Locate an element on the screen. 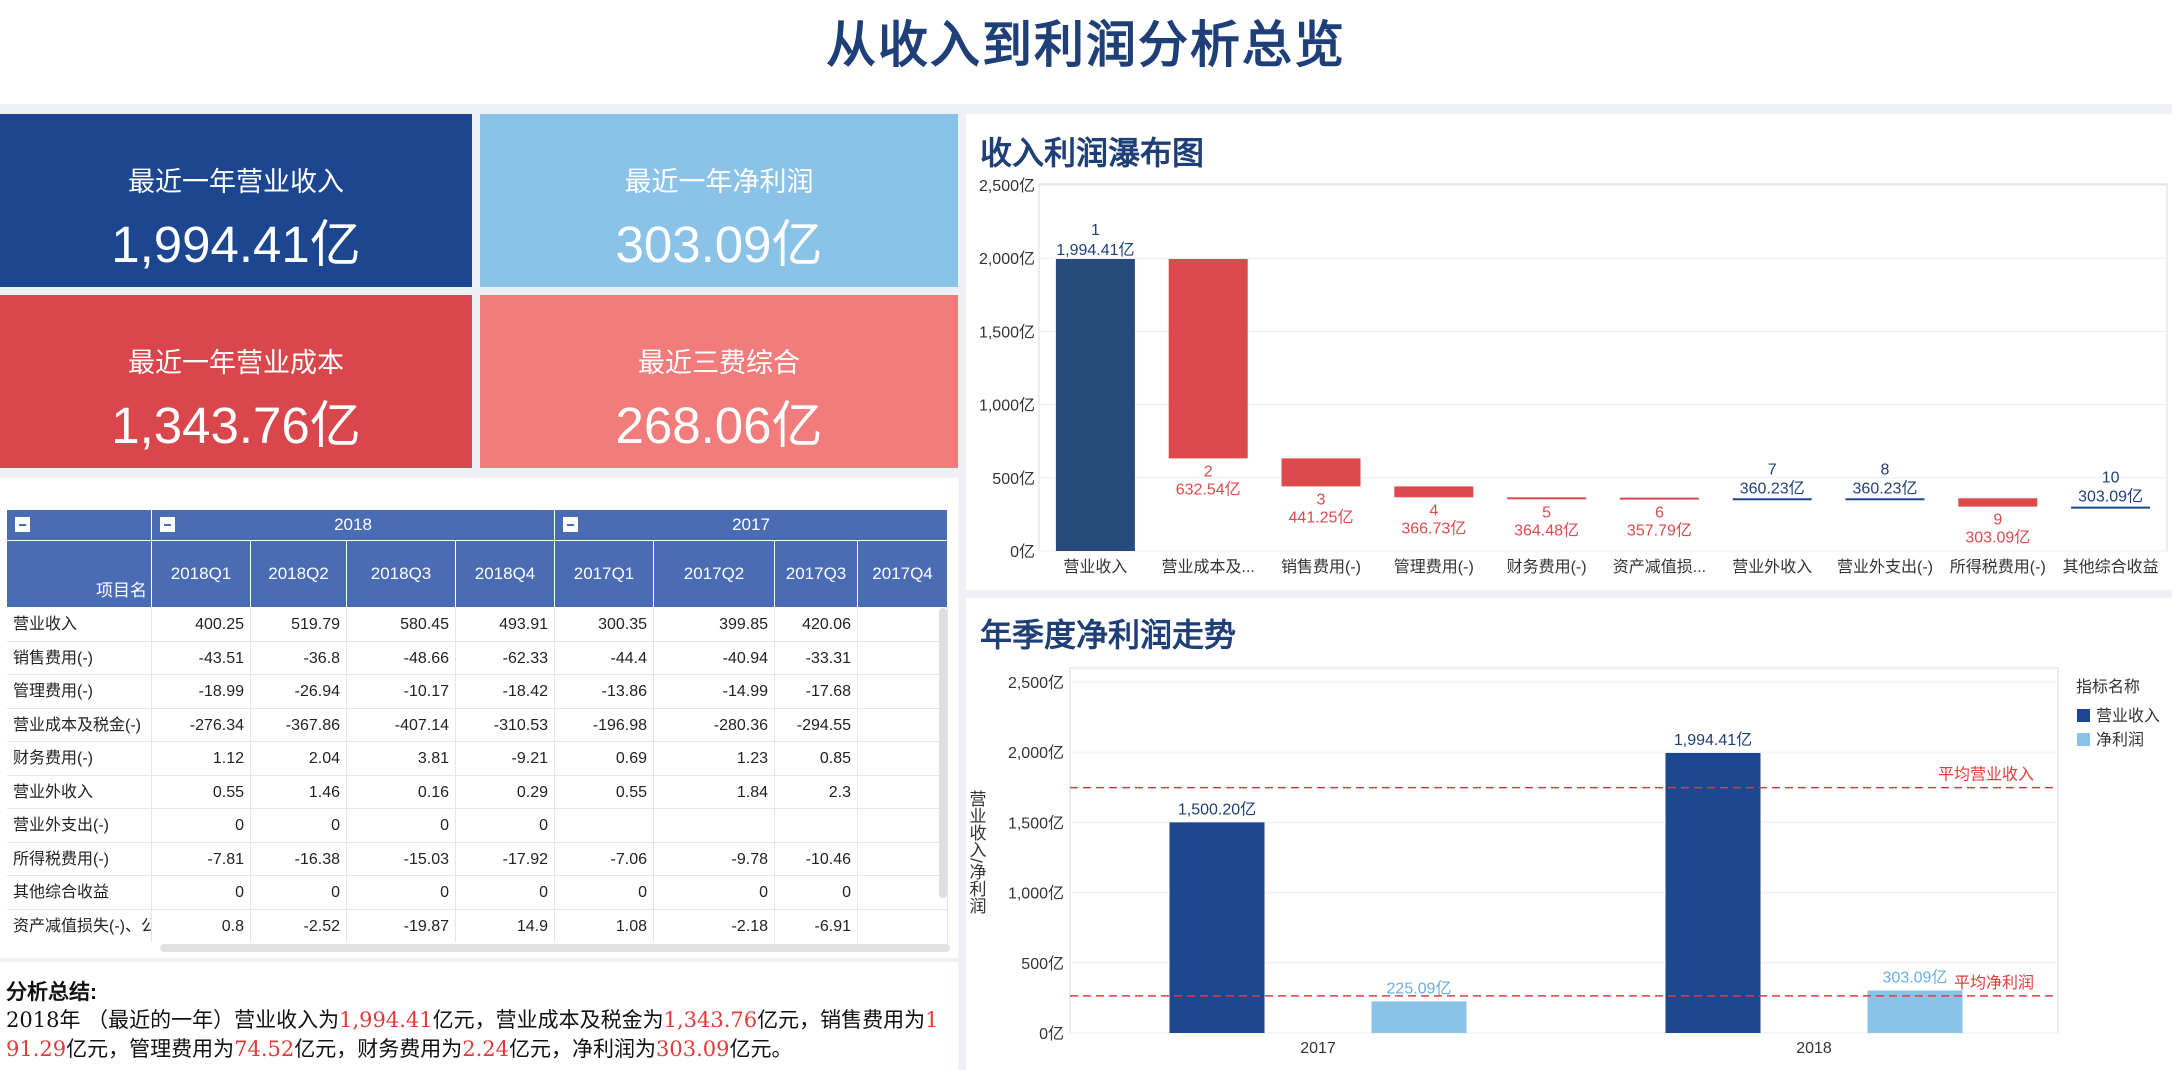 The width and height of the screenshot is (2172, 1070). value-cell: 400.25 is located at coordinates (201, 624).